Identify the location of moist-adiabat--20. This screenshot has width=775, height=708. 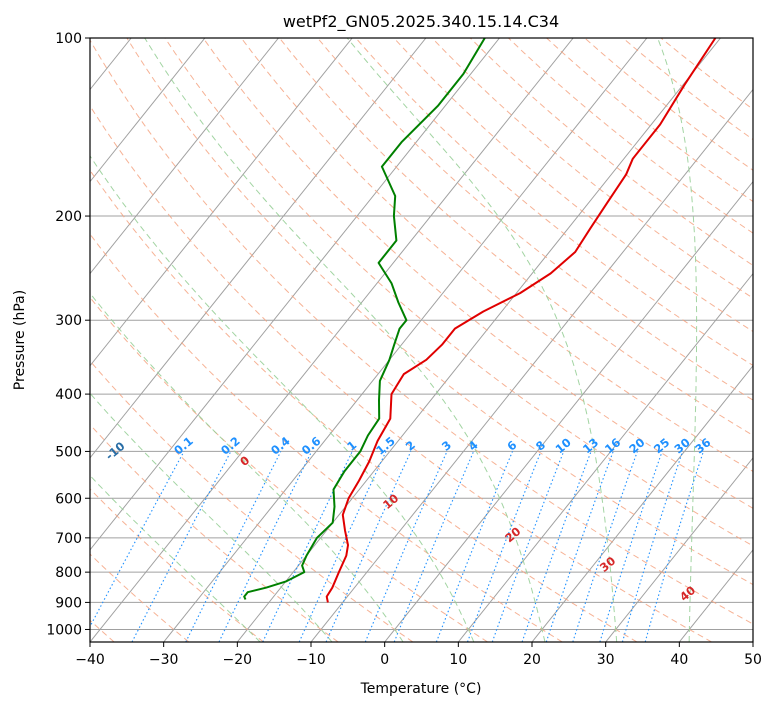
(175, 558).